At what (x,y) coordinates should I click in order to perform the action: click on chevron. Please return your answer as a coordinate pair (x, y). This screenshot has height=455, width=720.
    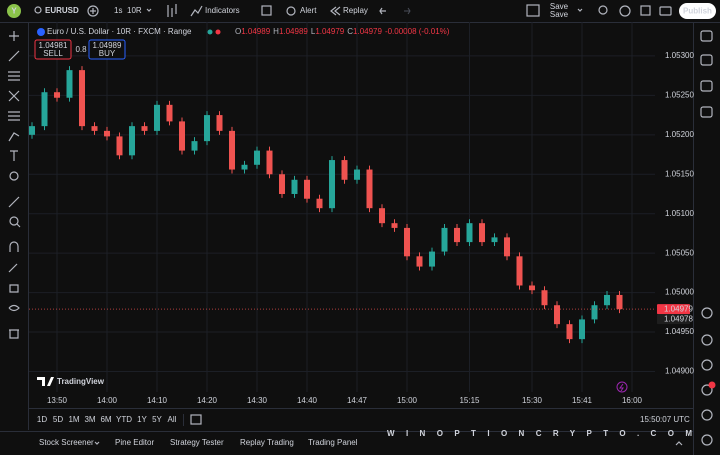
    Looking at the image, I should click on (149, 10).